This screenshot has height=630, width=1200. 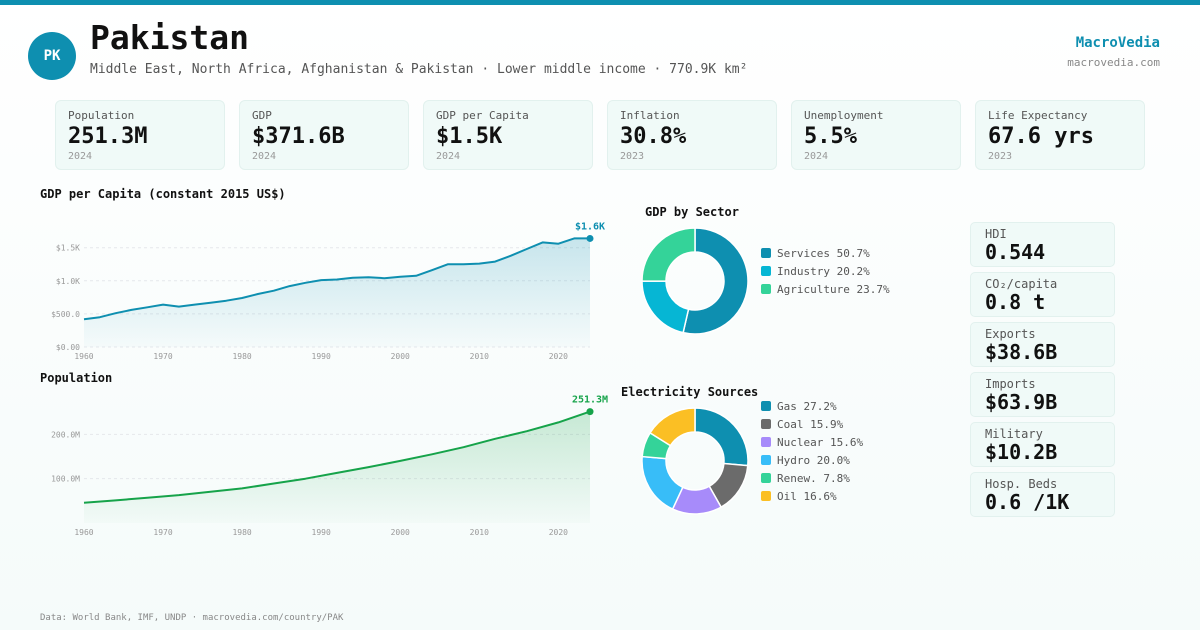 What do you see at coordinates (52, 56) in the screenshot?
I see `country-code-badge: PK` at bounding box center [52, 56].